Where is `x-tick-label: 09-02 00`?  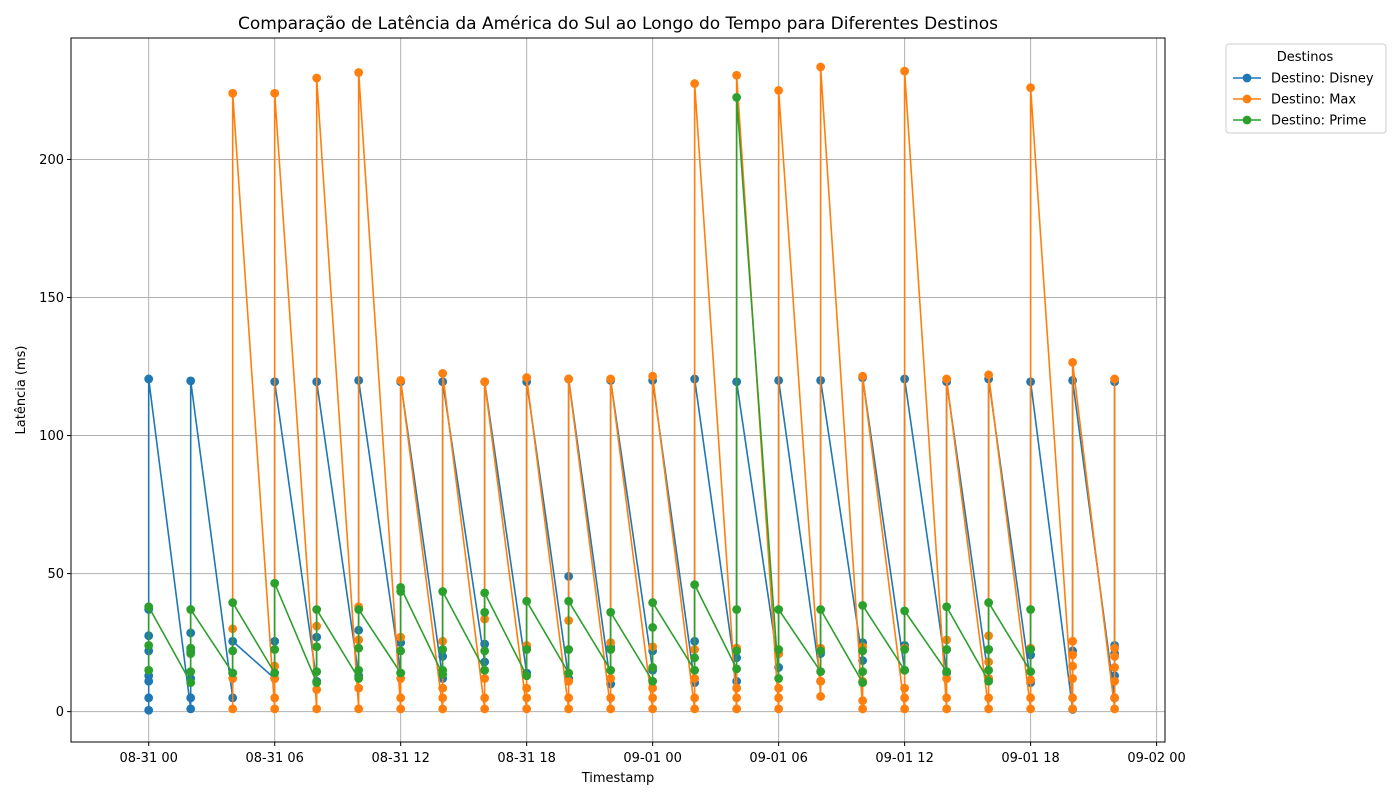
x-tick-label: 09-02 00 is located at coordinates (1156, 758).